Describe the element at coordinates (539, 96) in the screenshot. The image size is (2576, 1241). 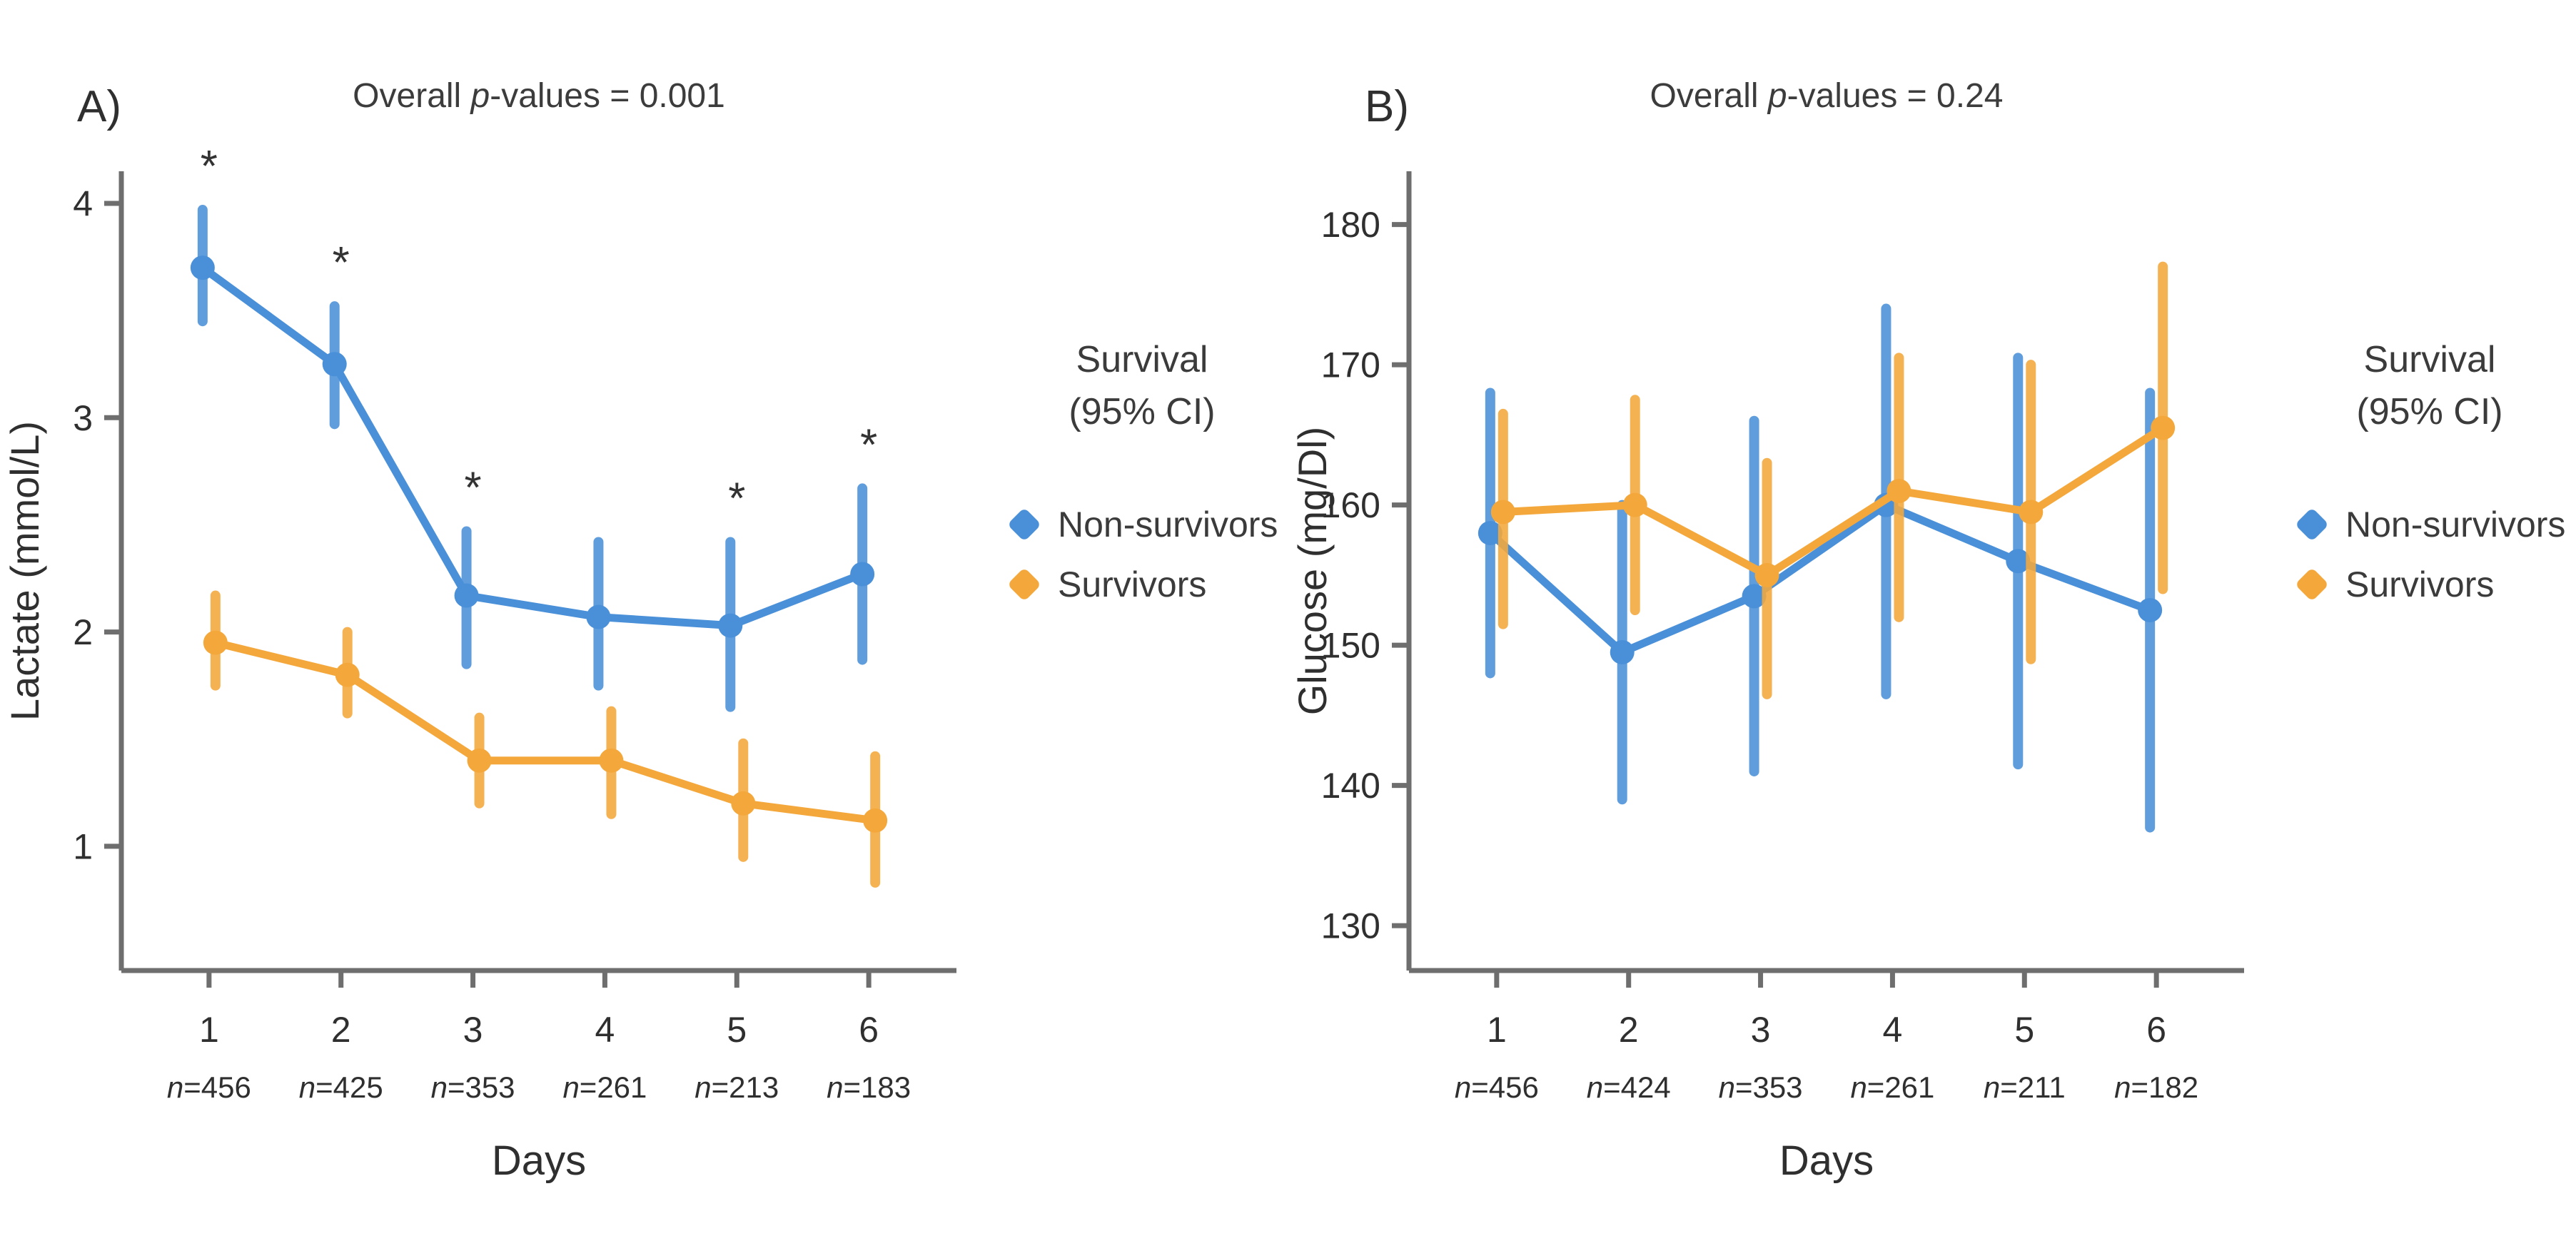
I see `svg-text: Overall p-values = 0.001` at that location.